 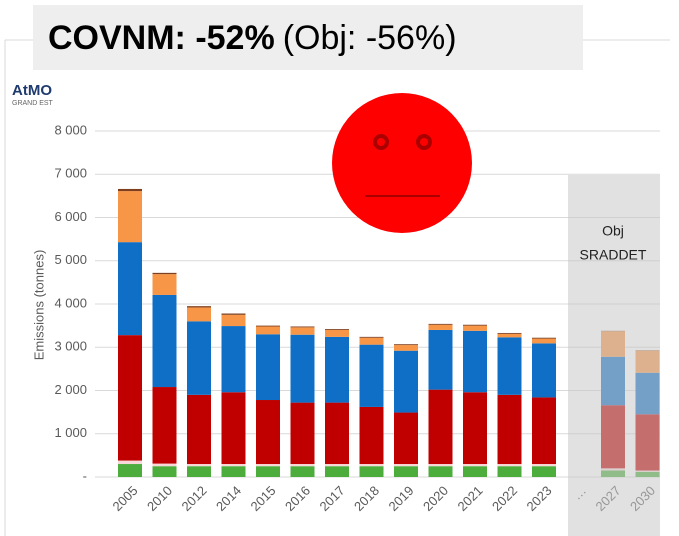 I want to click on x-tick-label: 2010, so click(x=159, y=498).